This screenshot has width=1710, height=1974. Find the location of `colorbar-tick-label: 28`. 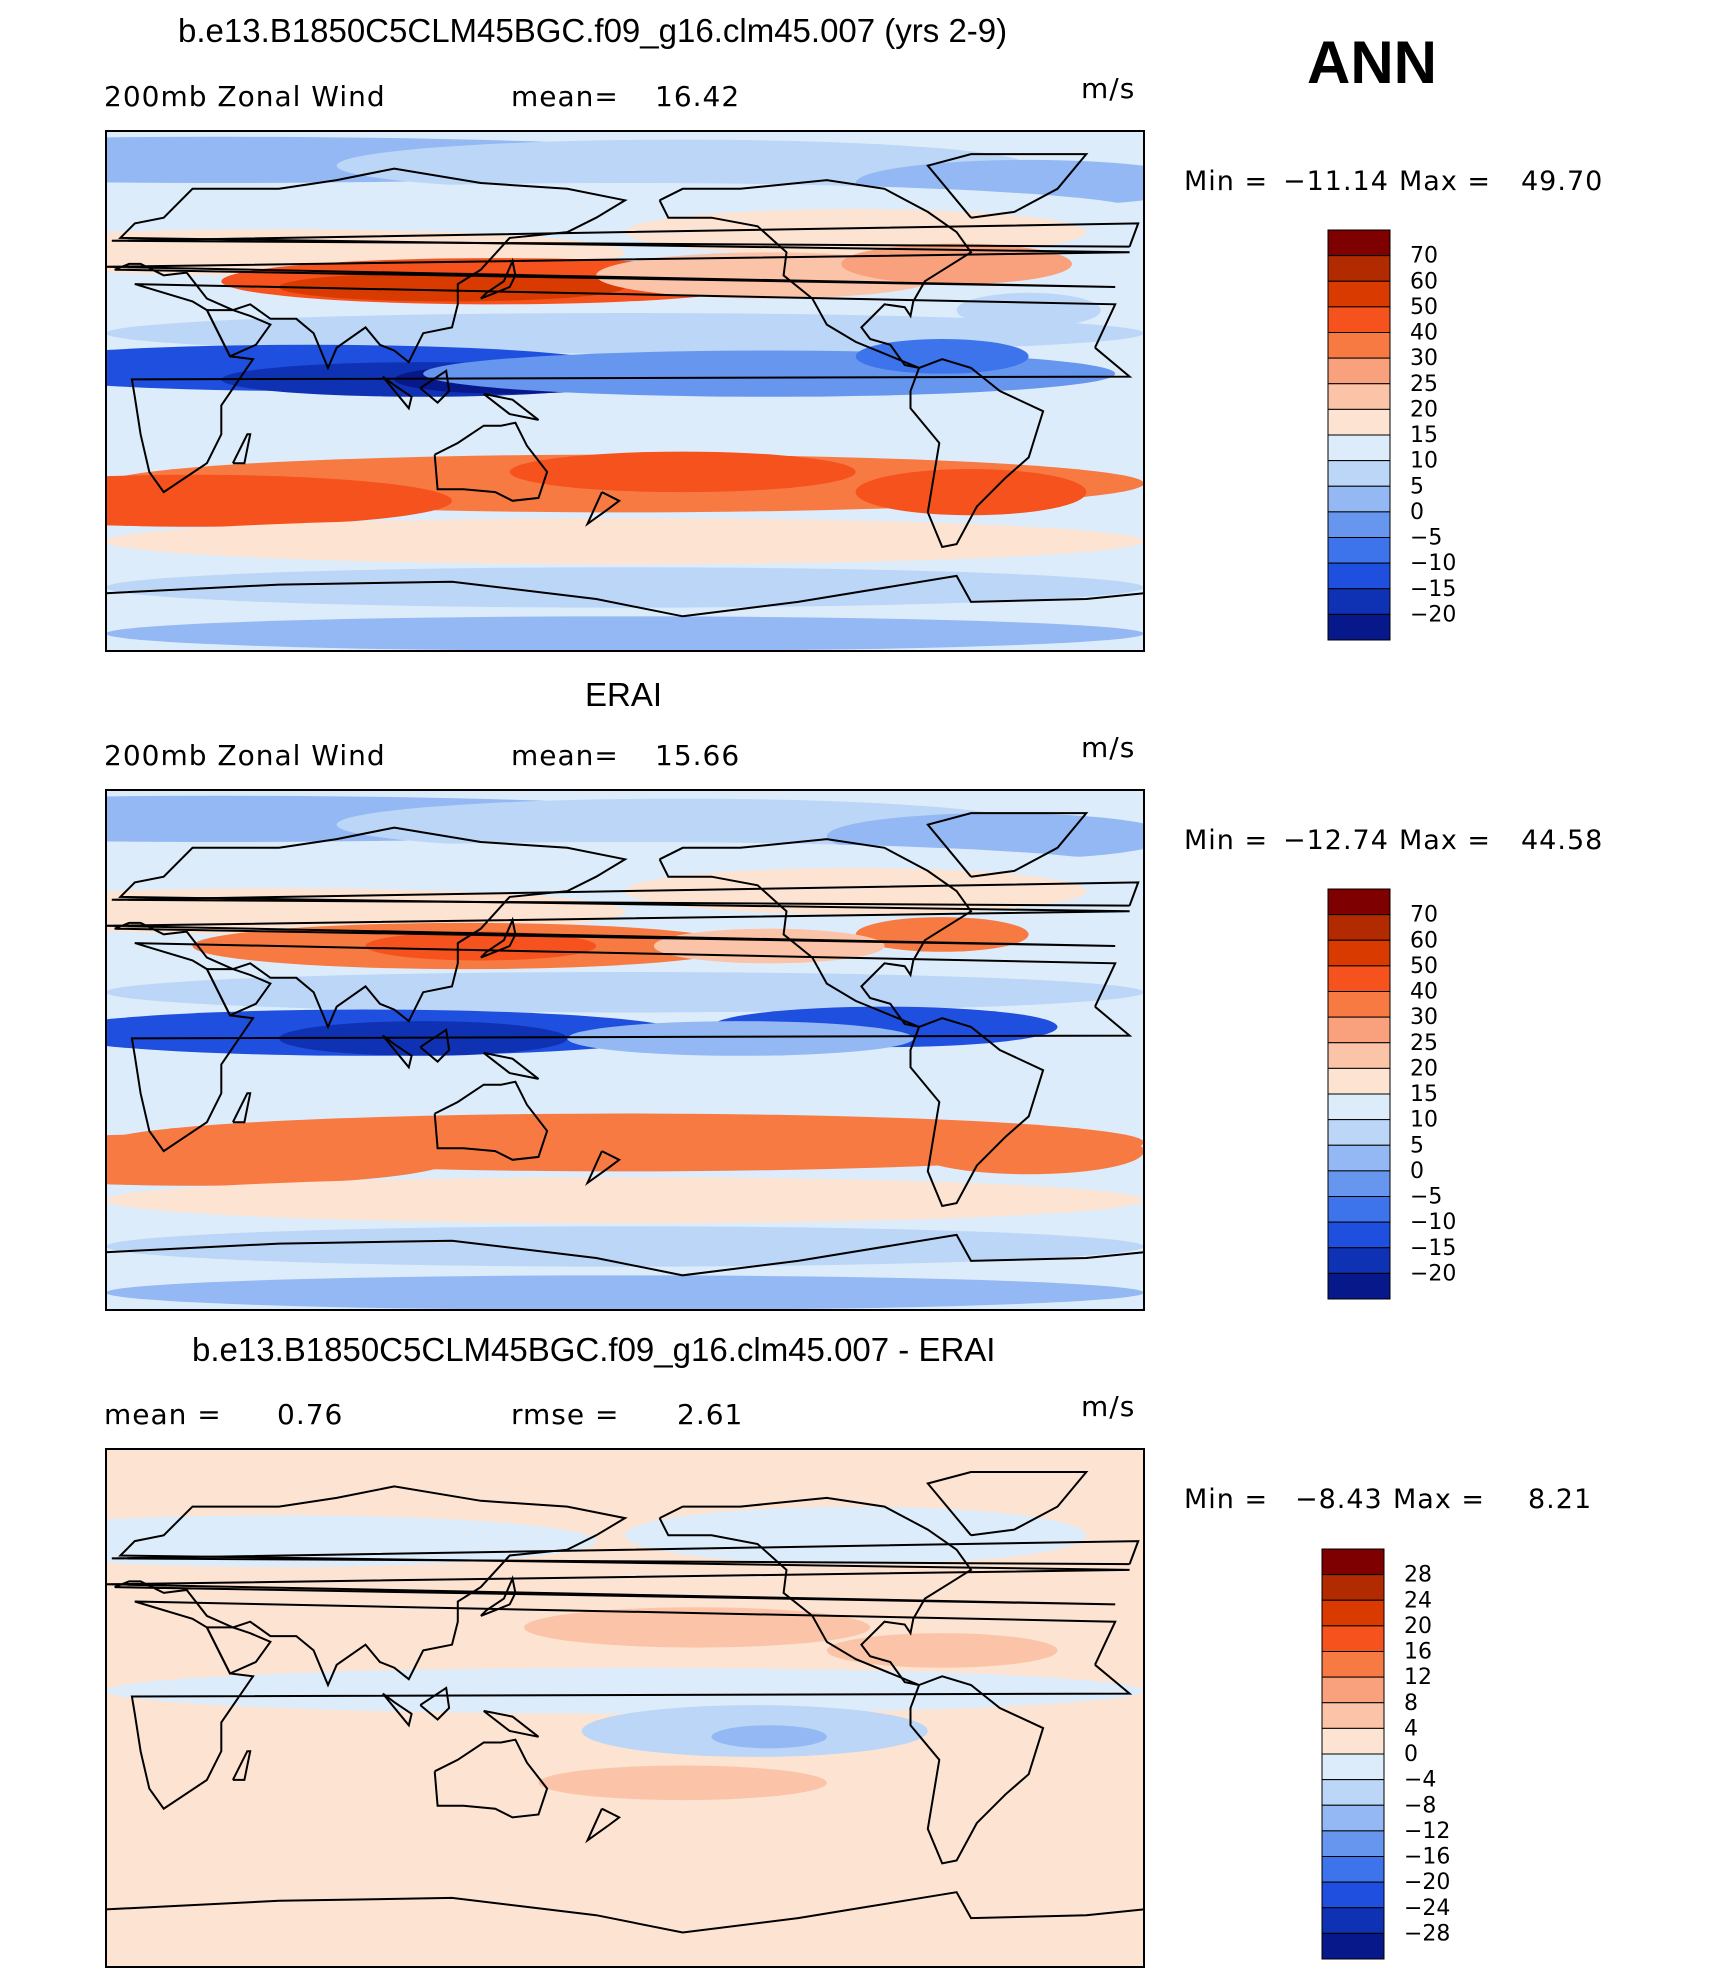

colorbar-tick-label: 28 is located at coordinates (1418, 1575).